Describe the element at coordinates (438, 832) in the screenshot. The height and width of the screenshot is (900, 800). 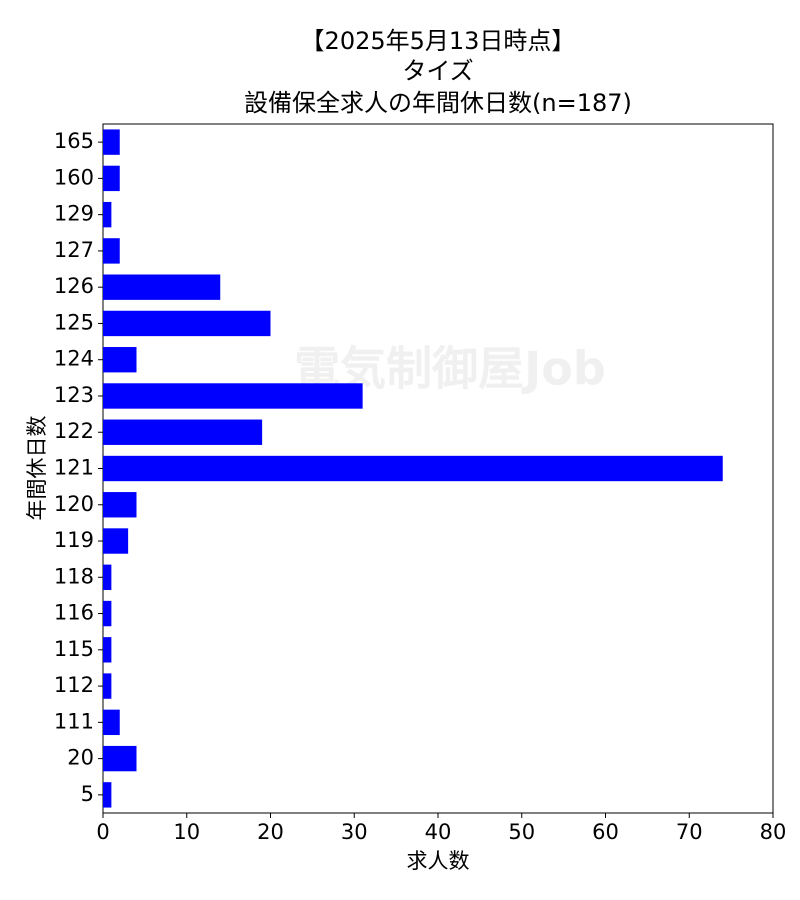
I see `x-tick-label: 40` at that location.